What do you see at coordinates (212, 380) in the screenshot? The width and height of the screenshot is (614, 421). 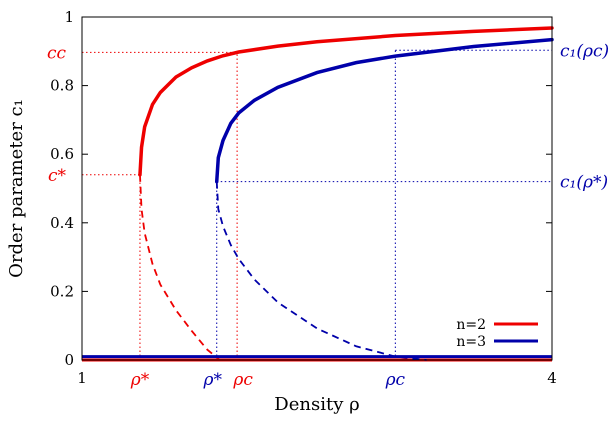 I see `annotation-blue-rho-star: ρ*` at bounding box center [212, 380].